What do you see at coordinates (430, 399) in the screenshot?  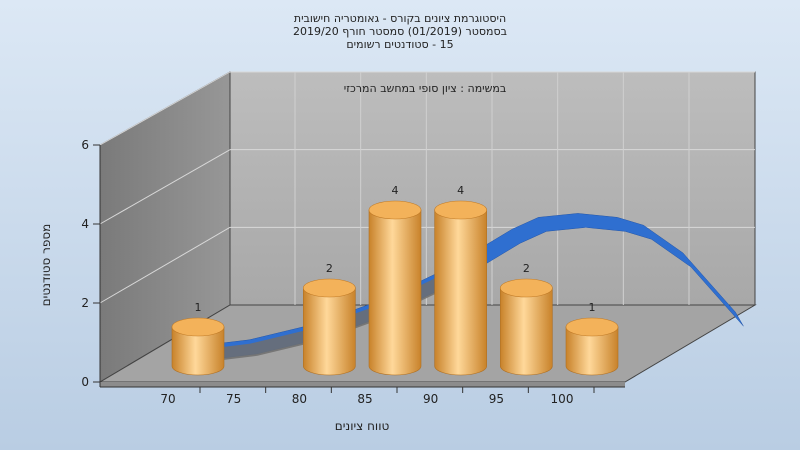 I see `x-tick-label: 90` at bounding box center [430, 399].